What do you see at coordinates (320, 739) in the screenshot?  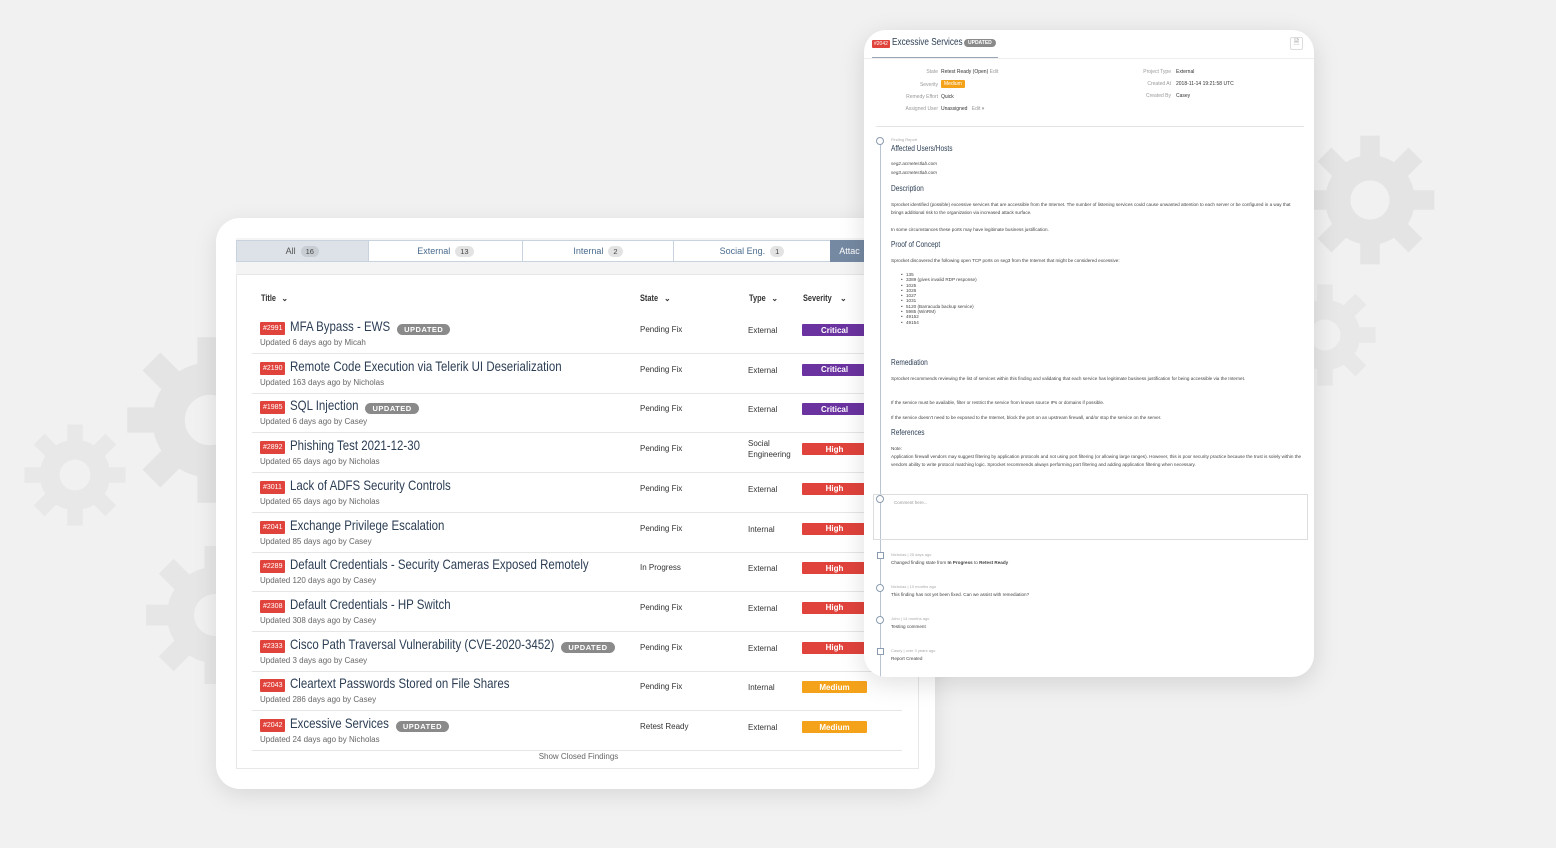 I see `finding-updated-meta: Updated 24 days ago by Nicholas` at bounding box center [320, 739].